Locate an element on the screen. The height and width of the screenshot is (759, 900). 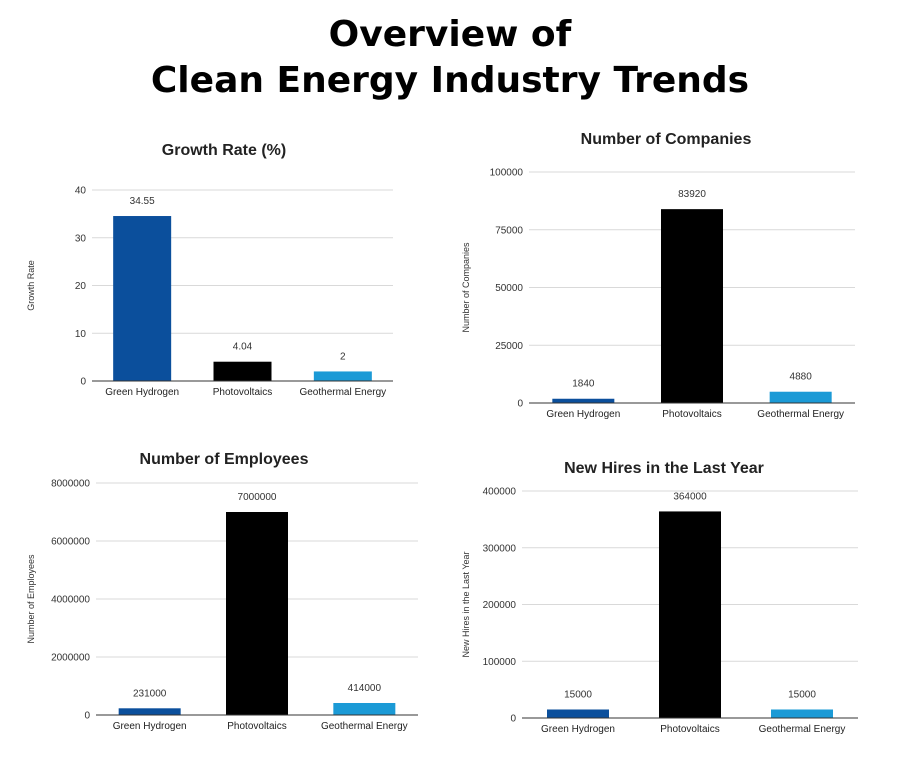
data-label: 231000 is located at coordinates (150, 693).